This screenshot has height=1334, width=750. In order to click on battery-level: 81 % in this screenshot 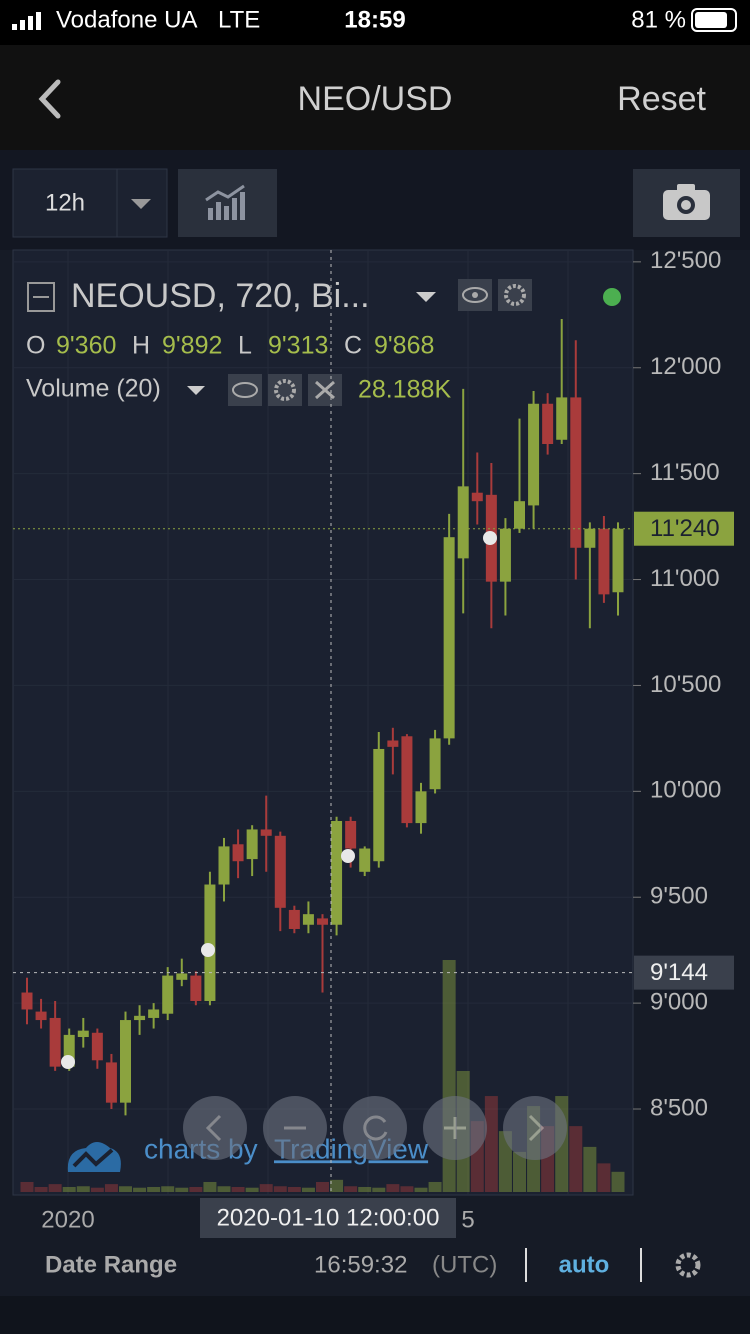, I will do `click(658, 19)`.